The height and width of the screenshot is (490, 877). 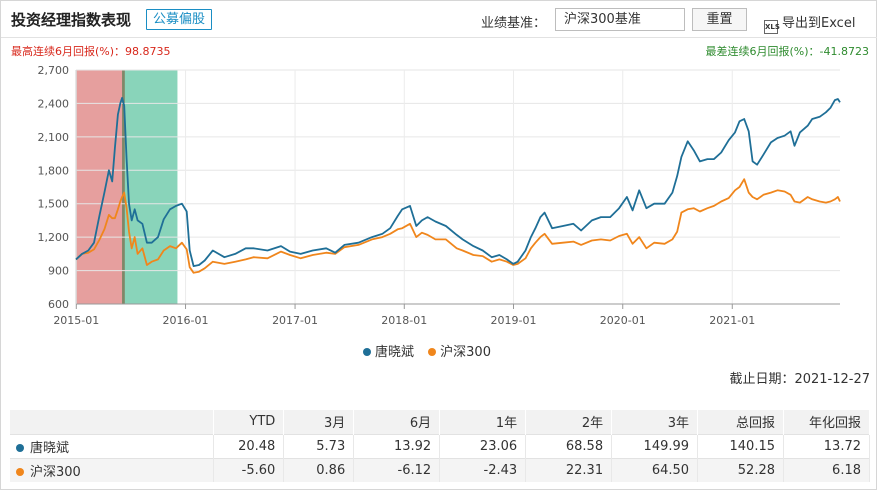 What do you see at coordinates (397, 469) in the screenshot?
I see `table-cell: -6.12` at bounding box center [397, 469].